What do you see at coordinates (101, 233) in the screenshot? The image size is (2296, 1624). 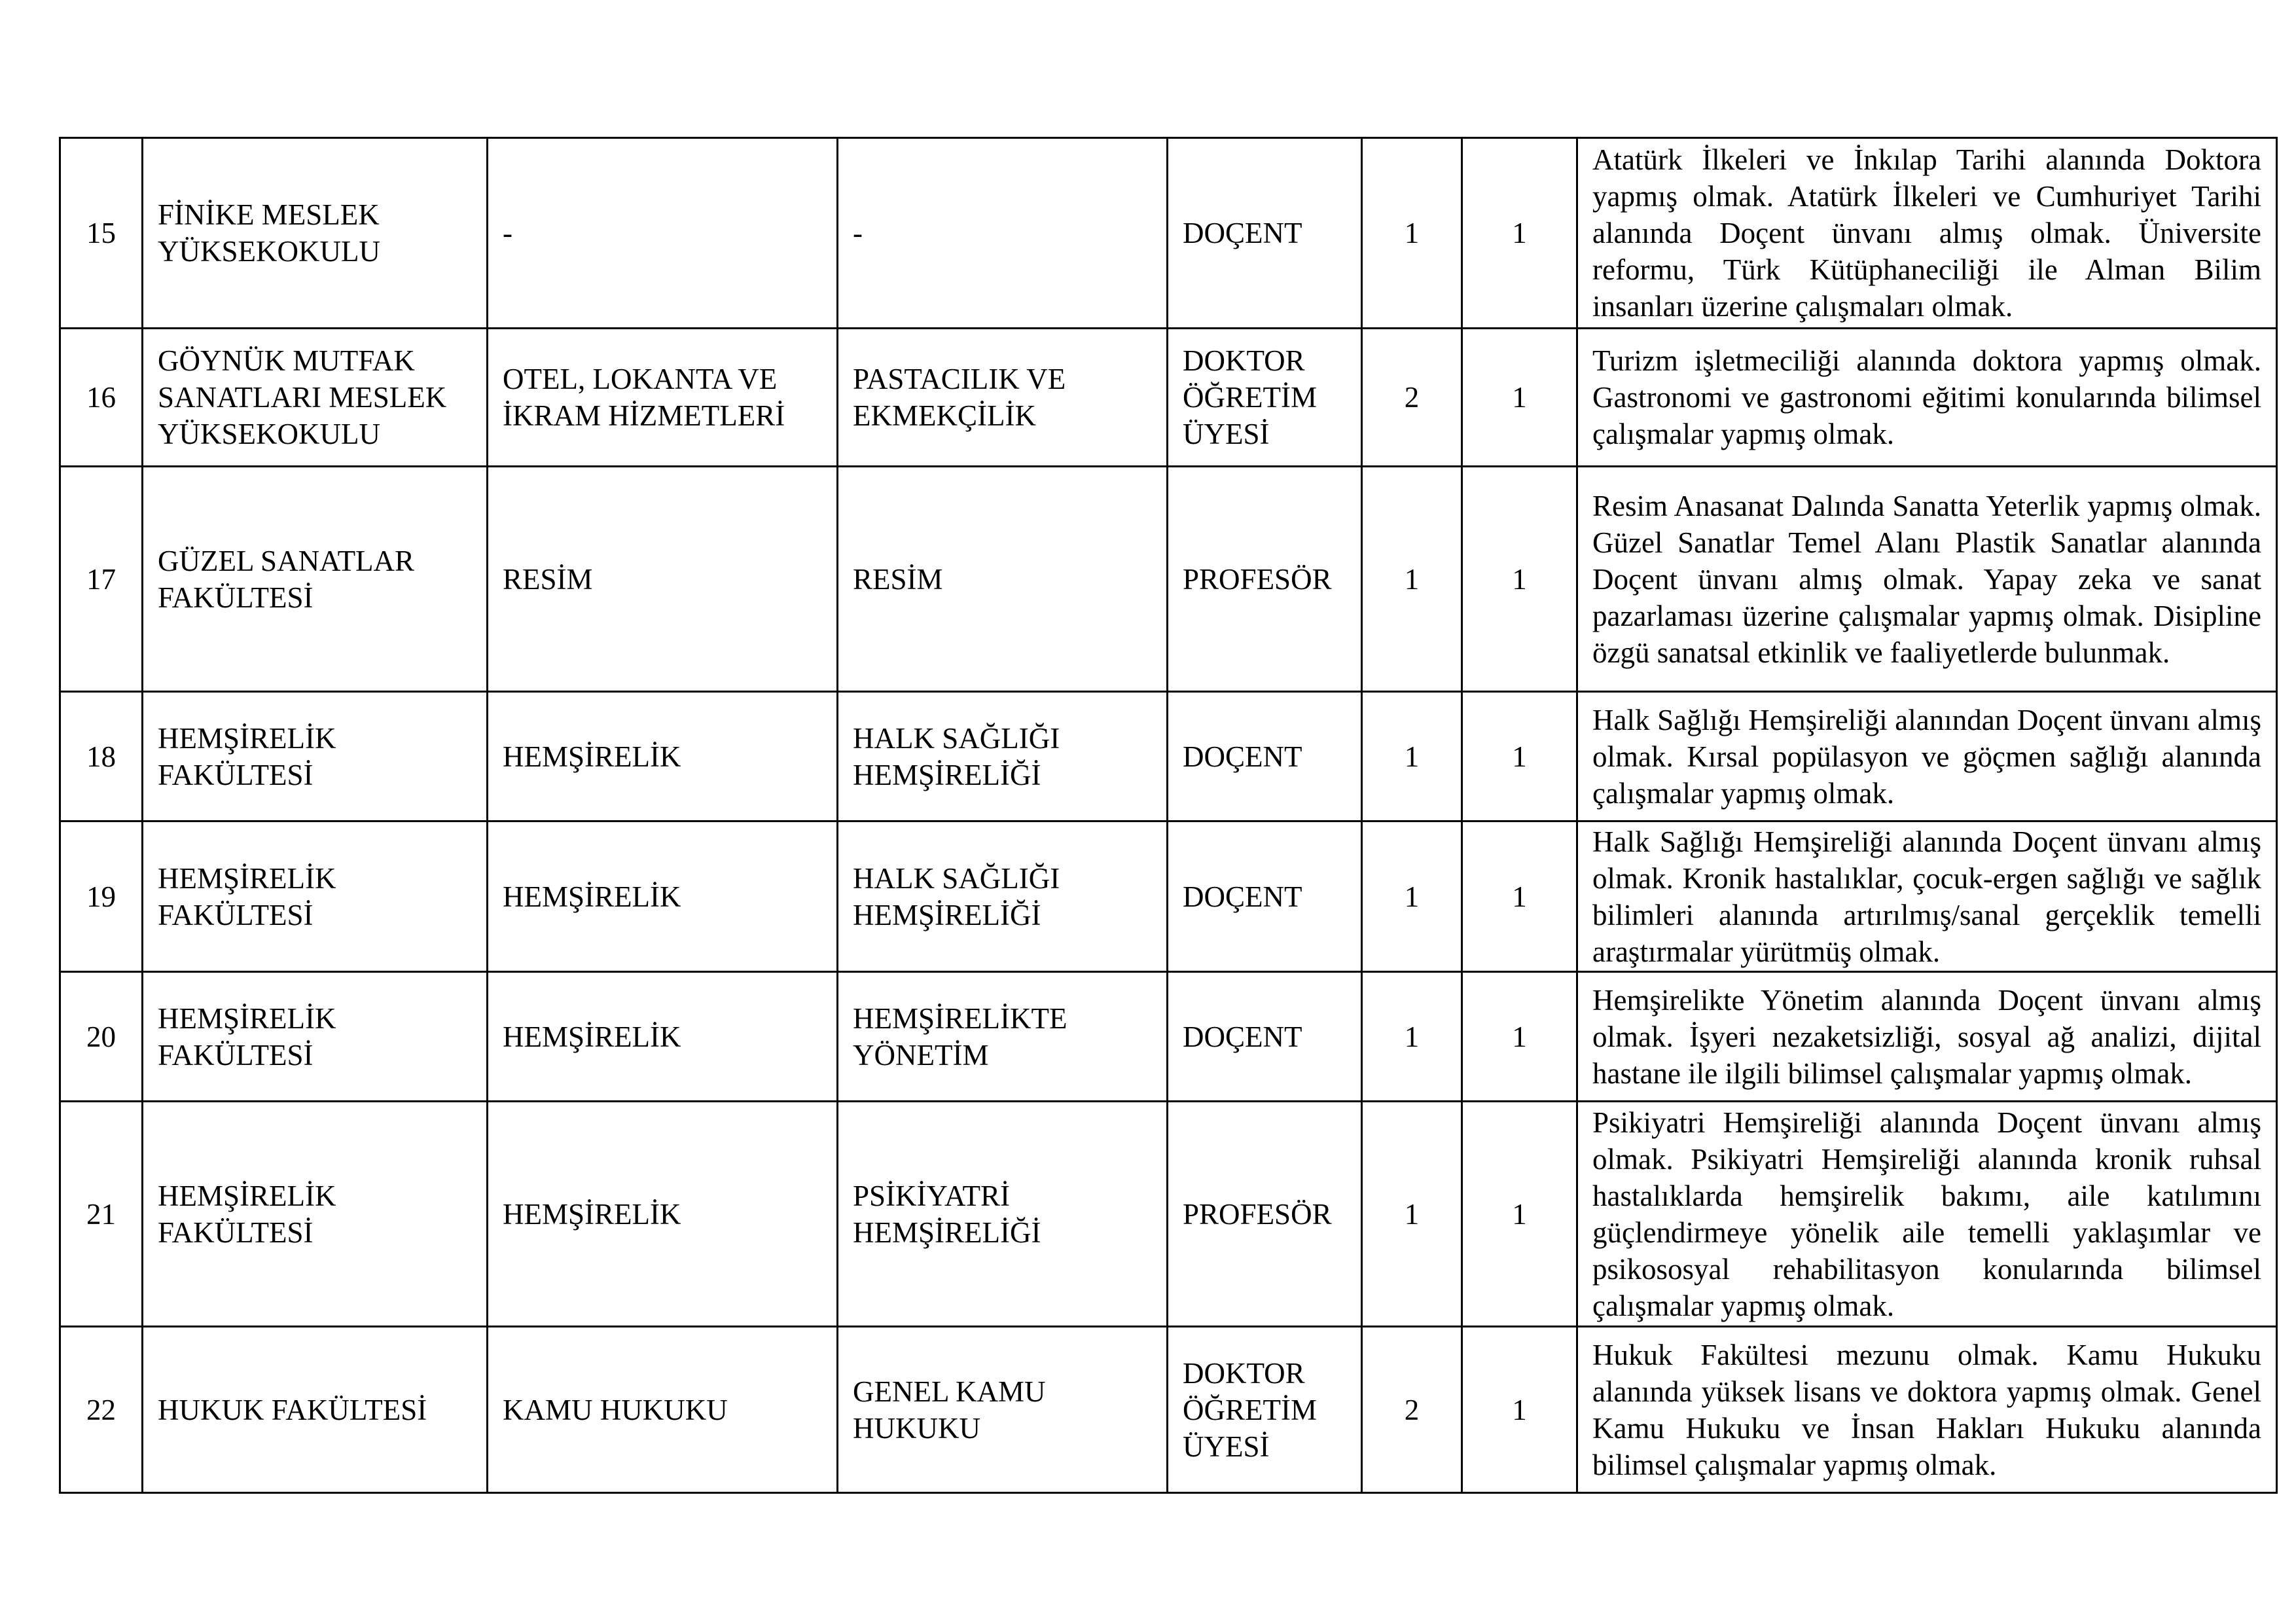 I see `row-number: 15` at bounding box center [101, 233].